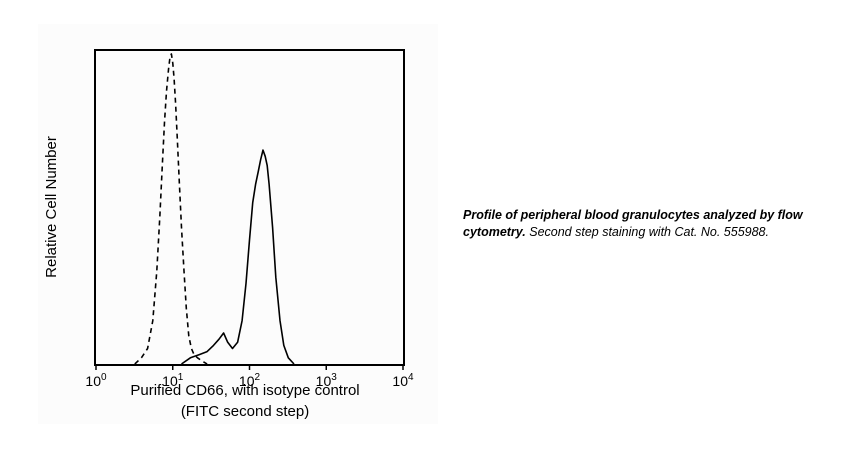 The image size is (850, 452). Describe the element at coordinates (173, 380) in the screenshot. I see `x-tick-label: 10¹` at that location.